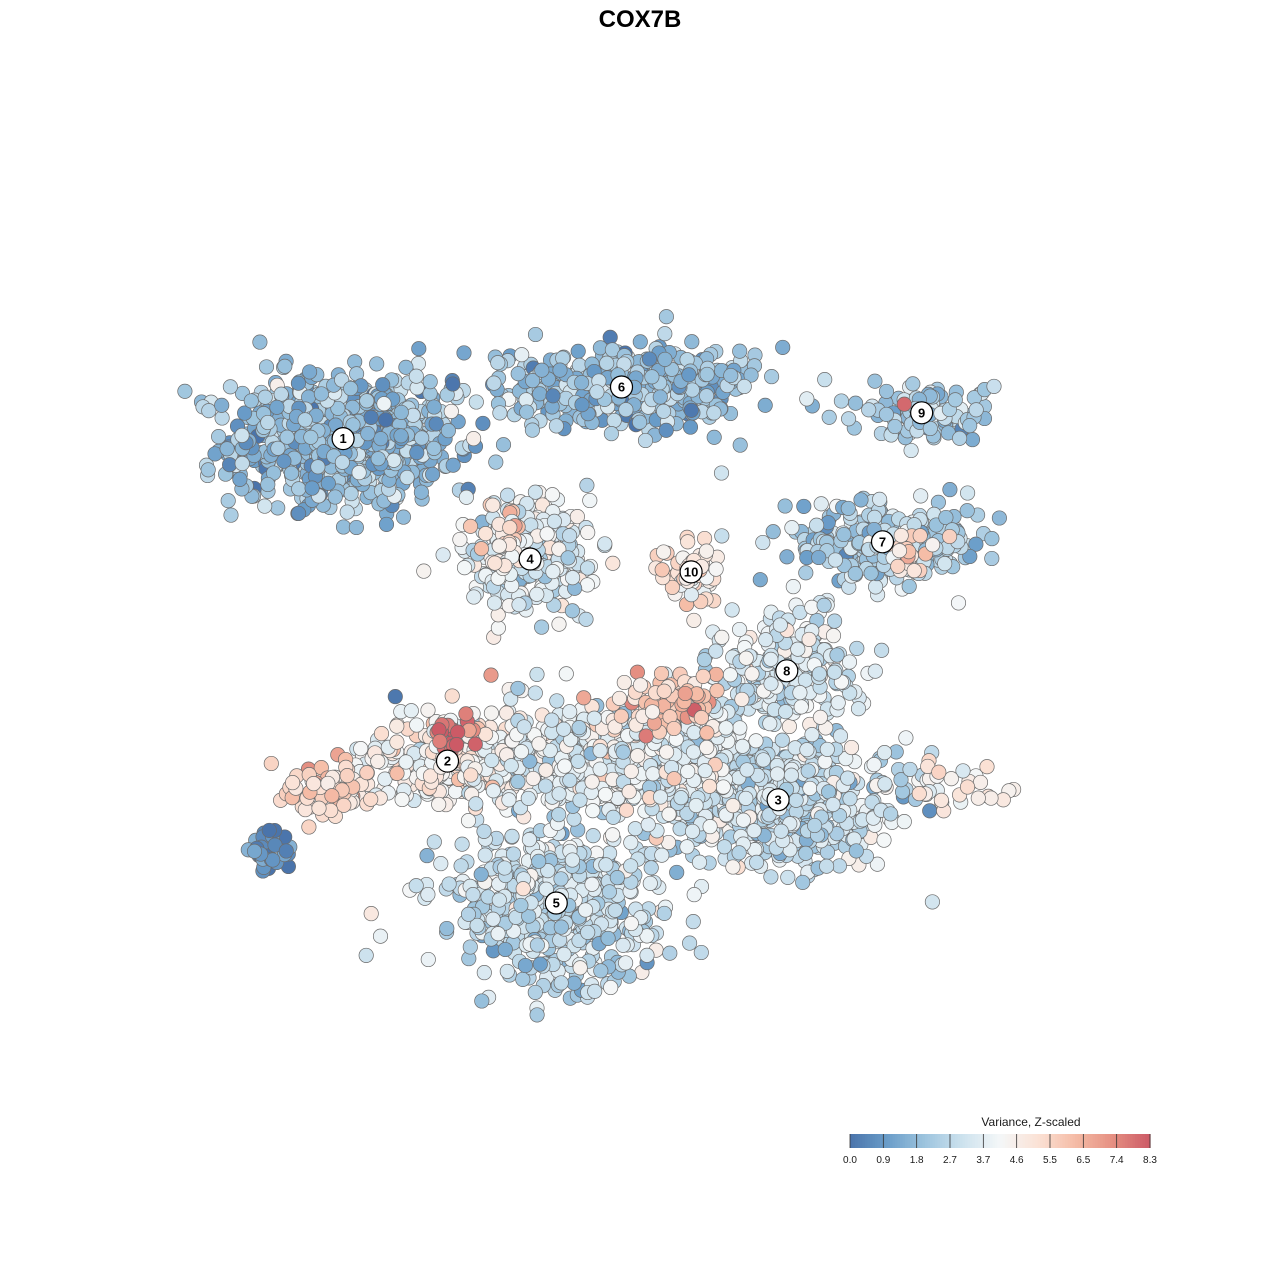 This screenshot has height=1280, width=1280. I want to click on cluster-label-text: 2, so click(447, 761).